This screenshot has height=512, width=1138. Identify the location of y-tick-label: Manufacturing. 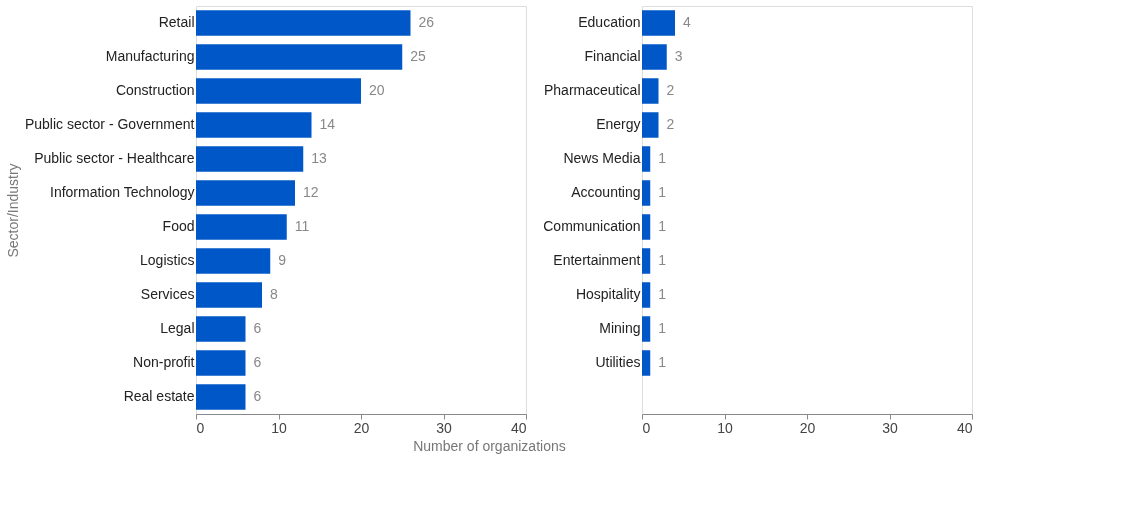
(150, 56).